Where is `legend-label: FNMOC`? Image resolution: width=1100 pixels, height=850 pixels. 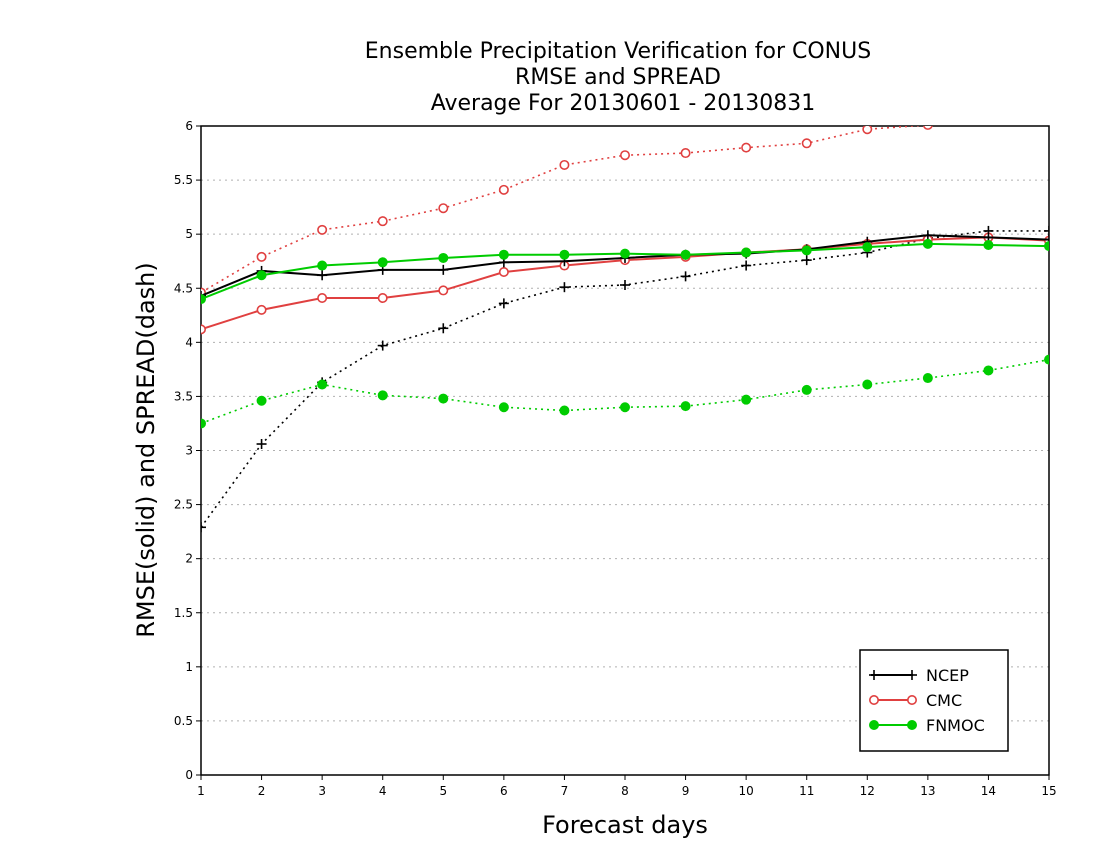
legend-label: FNMOC is located at coordinates (955, 725).